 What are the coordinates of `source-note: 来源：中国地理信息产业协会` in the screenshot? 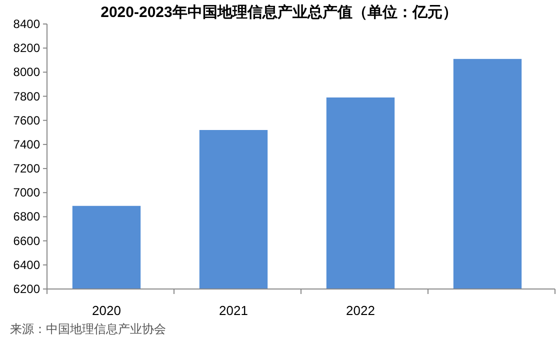 It's located at (88, 329).